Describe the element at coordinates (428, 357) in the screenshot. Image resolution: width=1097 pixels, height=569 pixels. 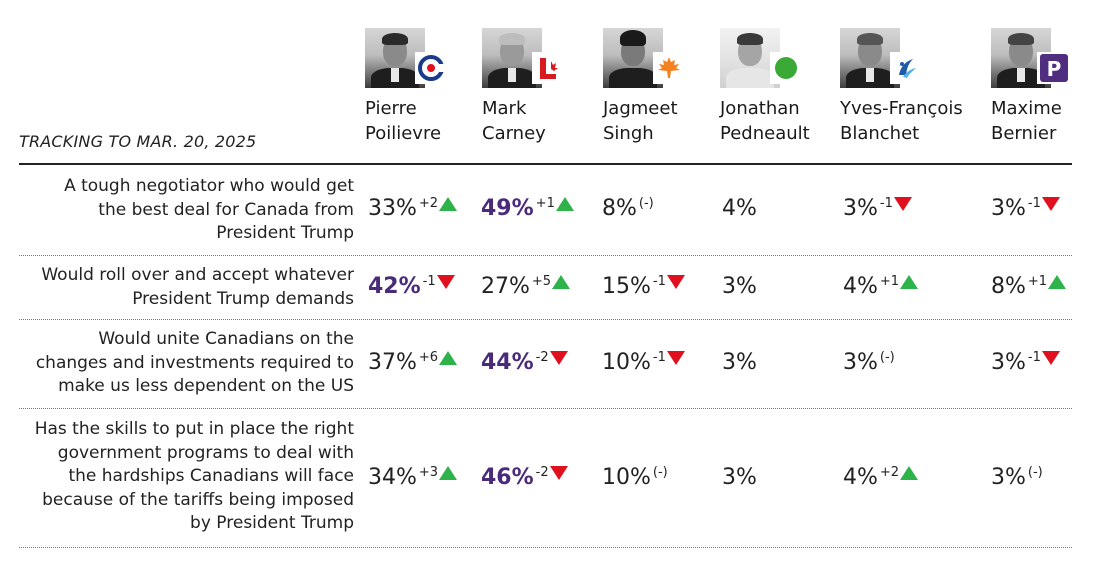
I see `change-label: +6` at that location.